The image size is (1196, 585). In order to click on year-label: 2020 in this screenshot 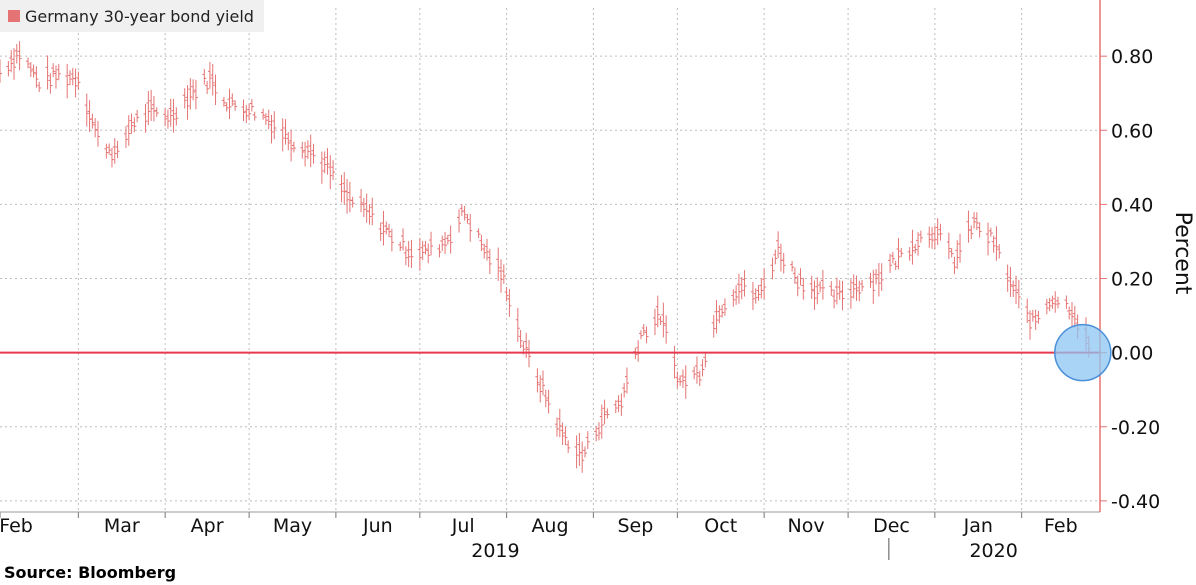, I will do `click(993, 551)`.